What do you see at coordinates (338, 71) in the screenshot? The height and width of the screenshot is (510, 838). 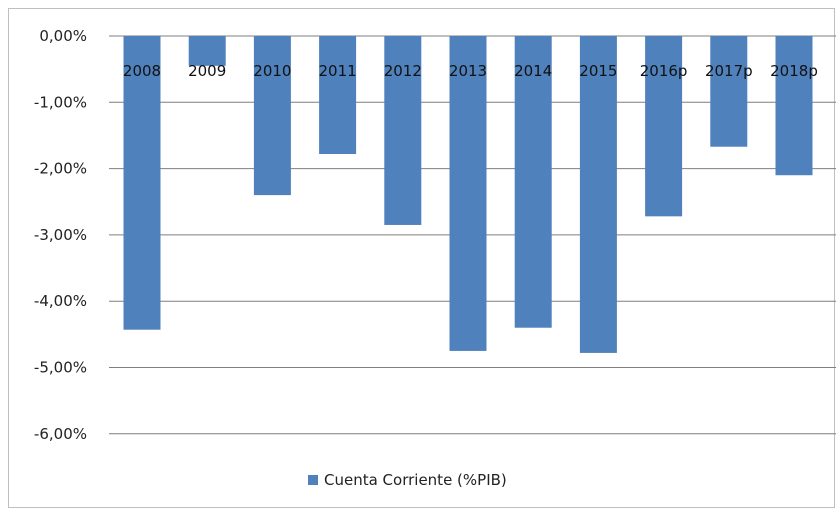 I see `category-label-2011: 2011` at bounding box center [338, 71].